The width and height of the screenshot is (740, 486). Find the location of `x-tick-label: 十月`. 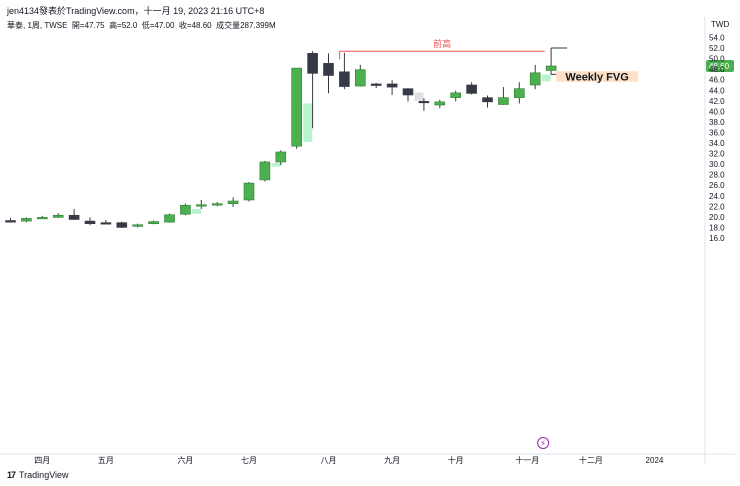

x-tick-label: 十月 is located at coordinates (456, 460).